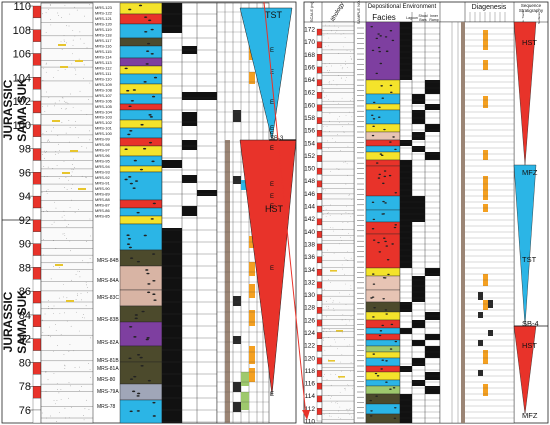 This screenshot has width=550, height=425. What do you see at coordinates (309, 143) in the screenshot?
I see `depth-label: 154` at bounding box center [309, 143].